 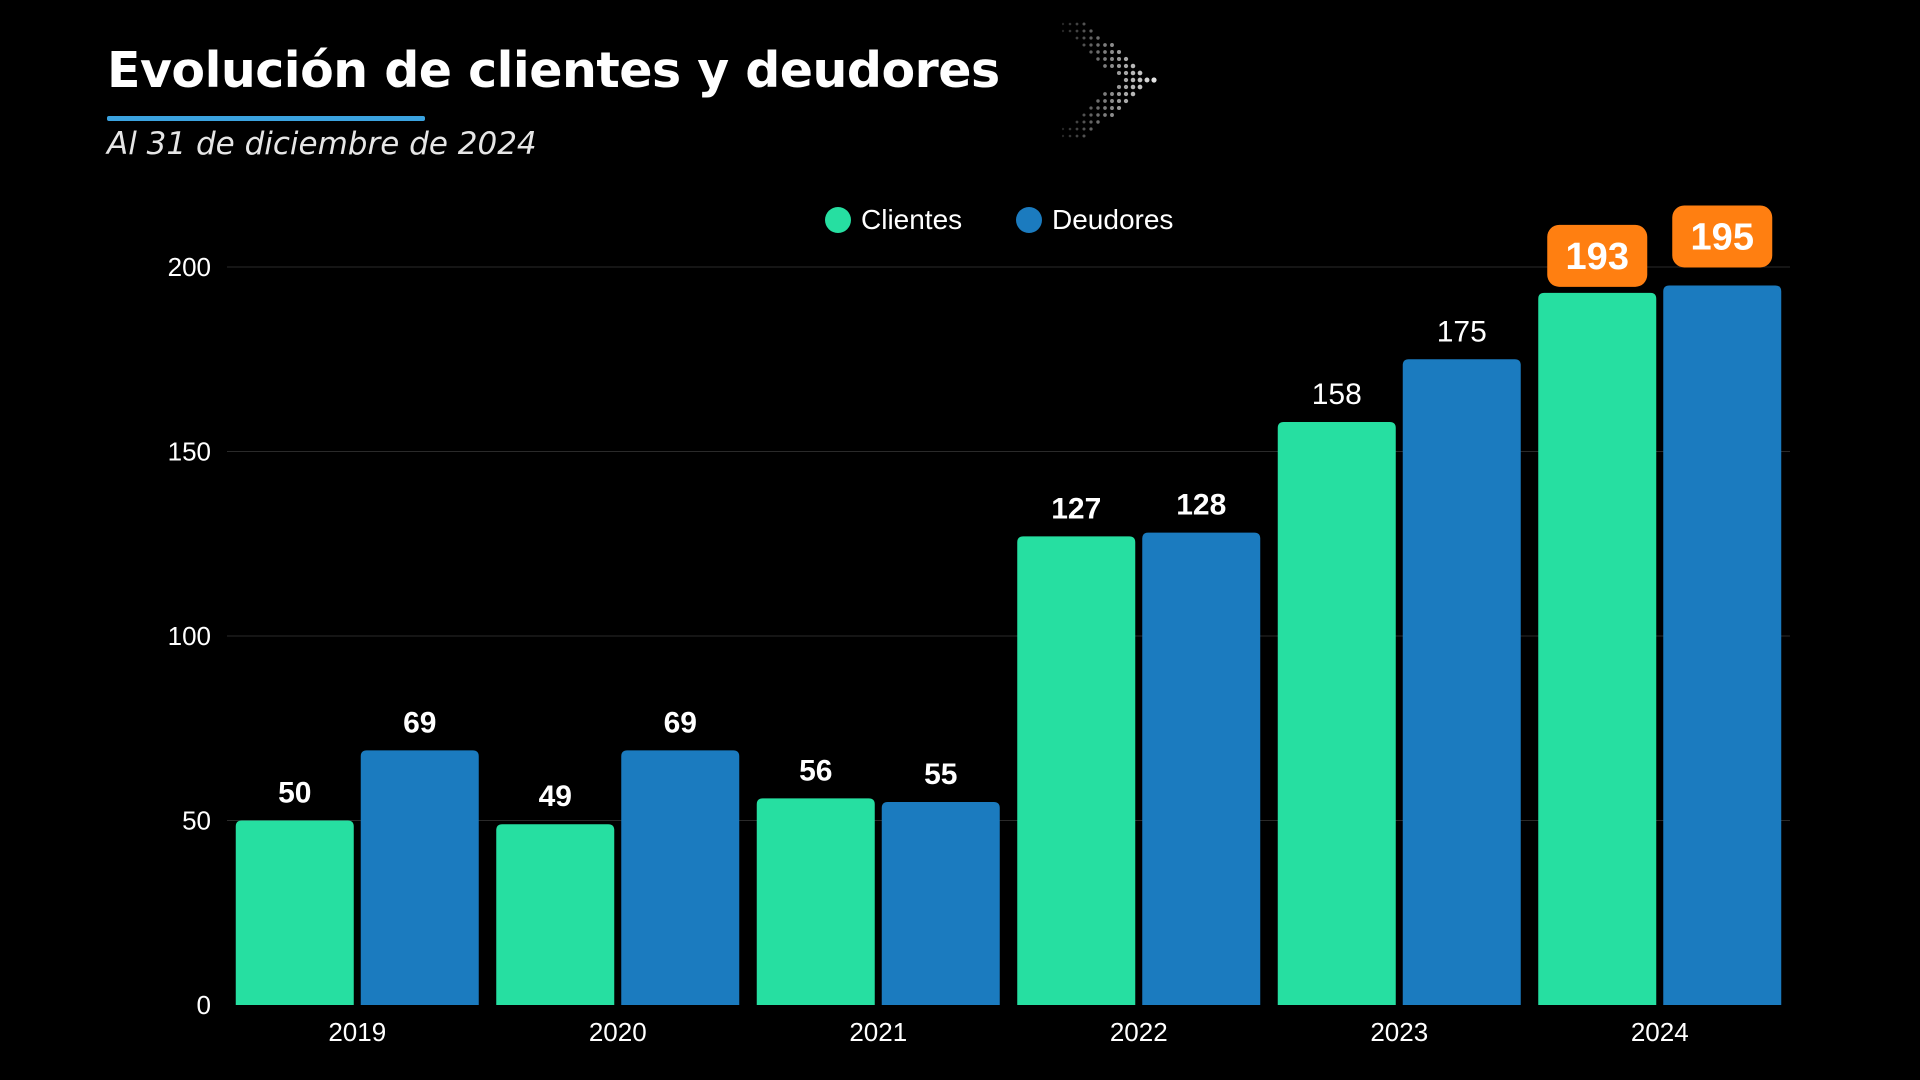 What do you see at coordinates (357, 1032) in the screenshot?
I see `x-tick-label: 2019` at bounding box center [357, 1032].